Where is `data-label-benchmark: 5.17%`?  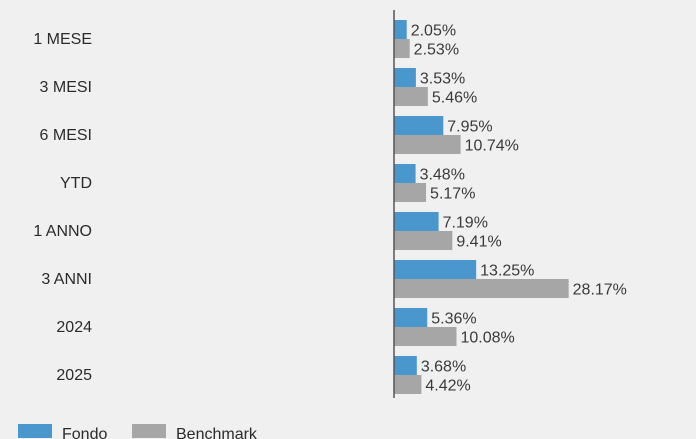
data-label-benchmark: 5.17% is located at coordinates (452, 194).